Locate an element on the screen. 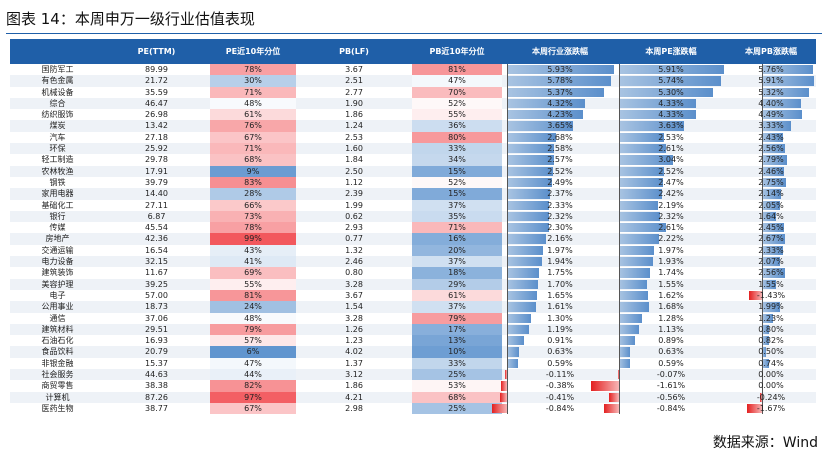  table-row: 轻工制造 29.78 68% 1.84 34% 2.57% 3.04% 2.79% is located at coordinates (413, 160).